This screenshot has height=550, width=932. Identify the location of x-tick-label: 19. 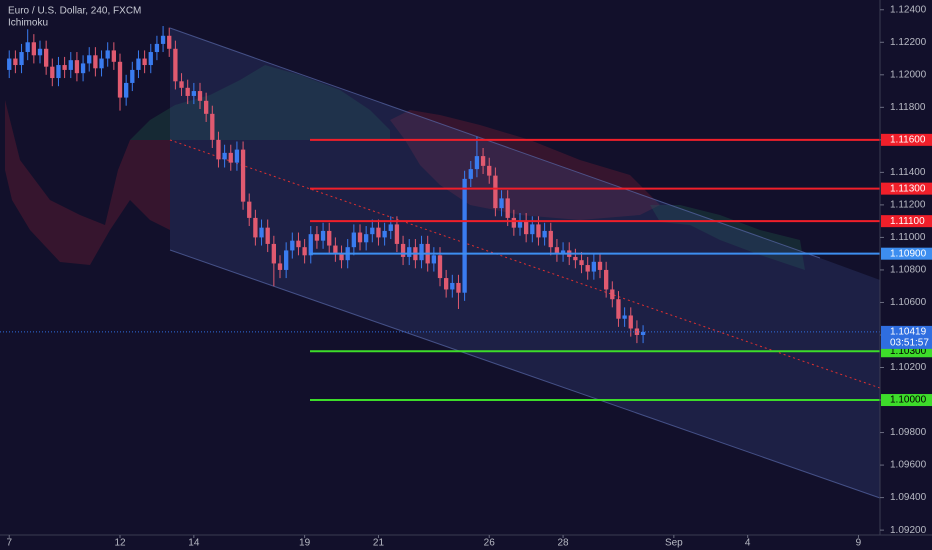
(305, 543).